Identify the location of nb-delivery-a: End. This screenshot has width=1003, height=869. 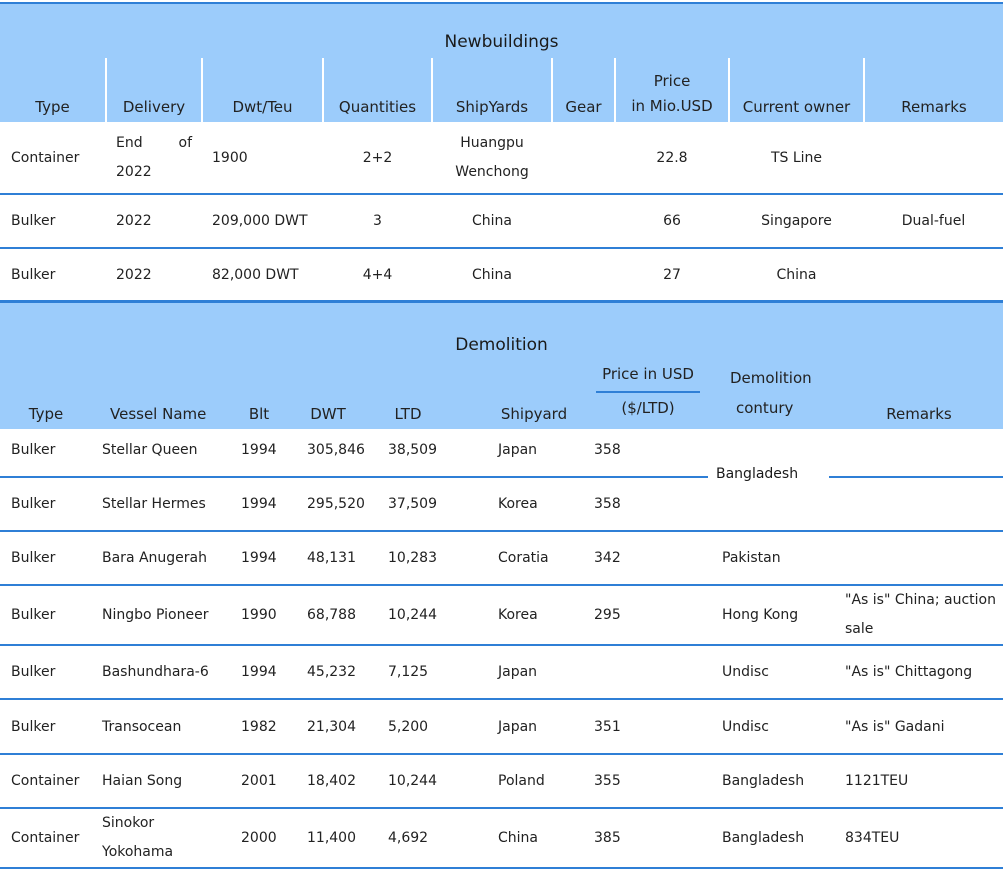
(129, 142).